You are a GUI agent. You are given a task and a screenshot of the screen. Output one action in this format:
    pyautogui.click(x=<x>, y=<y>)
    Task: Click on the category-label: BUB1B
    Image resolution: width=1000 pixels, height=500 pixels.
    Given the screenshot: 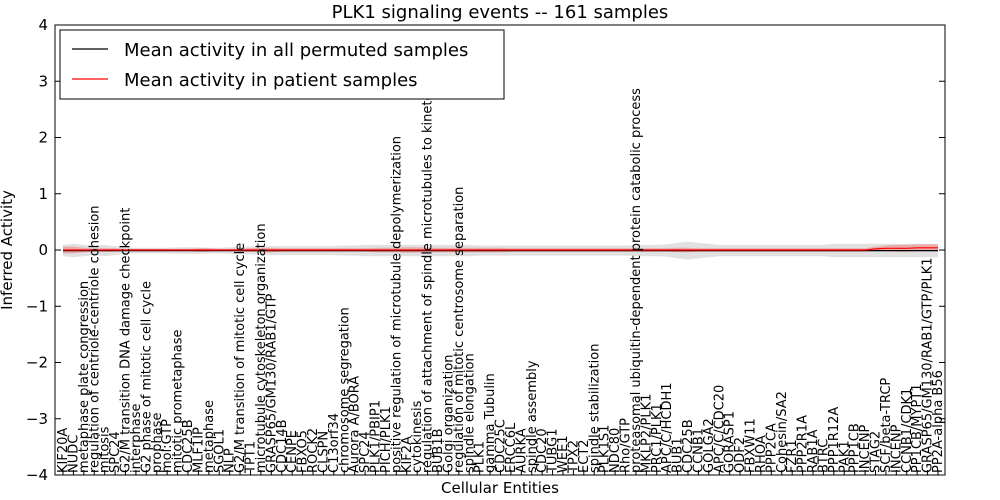 What is the action you would take?
    pyautogui.click(x=438, y=450)
    